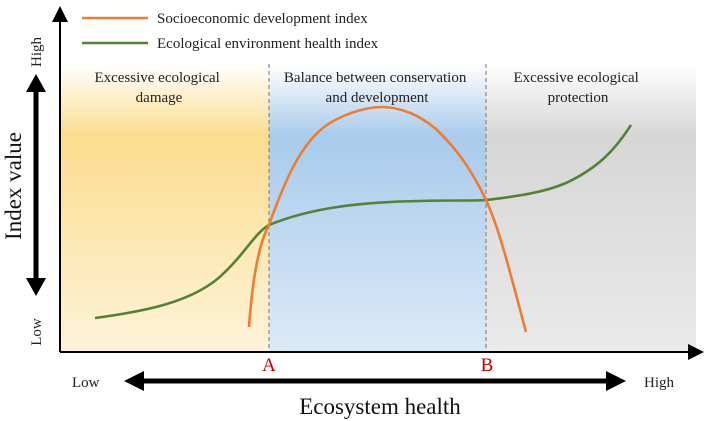  I want to click on zone-label-damage-line2: damage, so click(159, 98).